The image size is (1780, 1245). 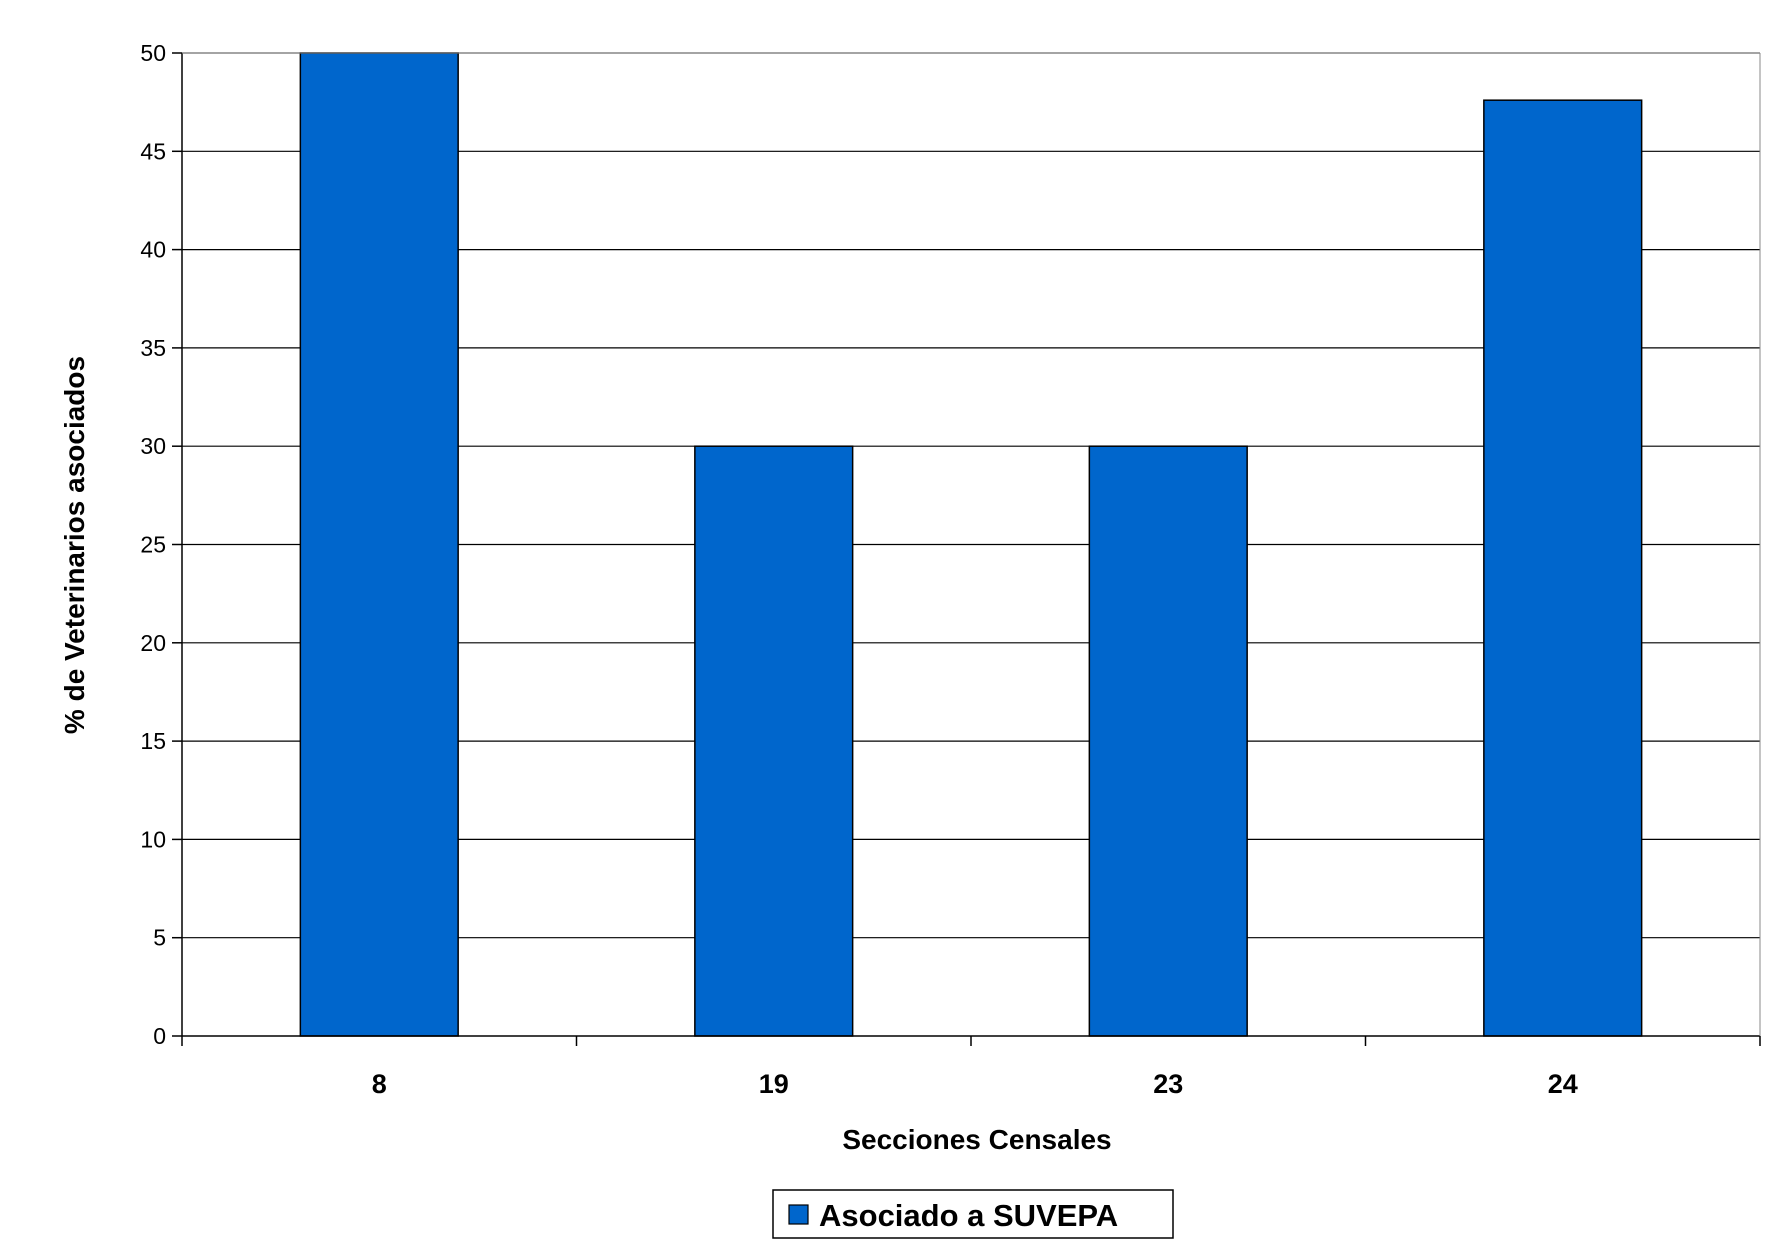 What do you see at coordinates (1168, 1084) in the screenshot?
I see `x-tick-label: 23` at bounding box center [1168, 1084].